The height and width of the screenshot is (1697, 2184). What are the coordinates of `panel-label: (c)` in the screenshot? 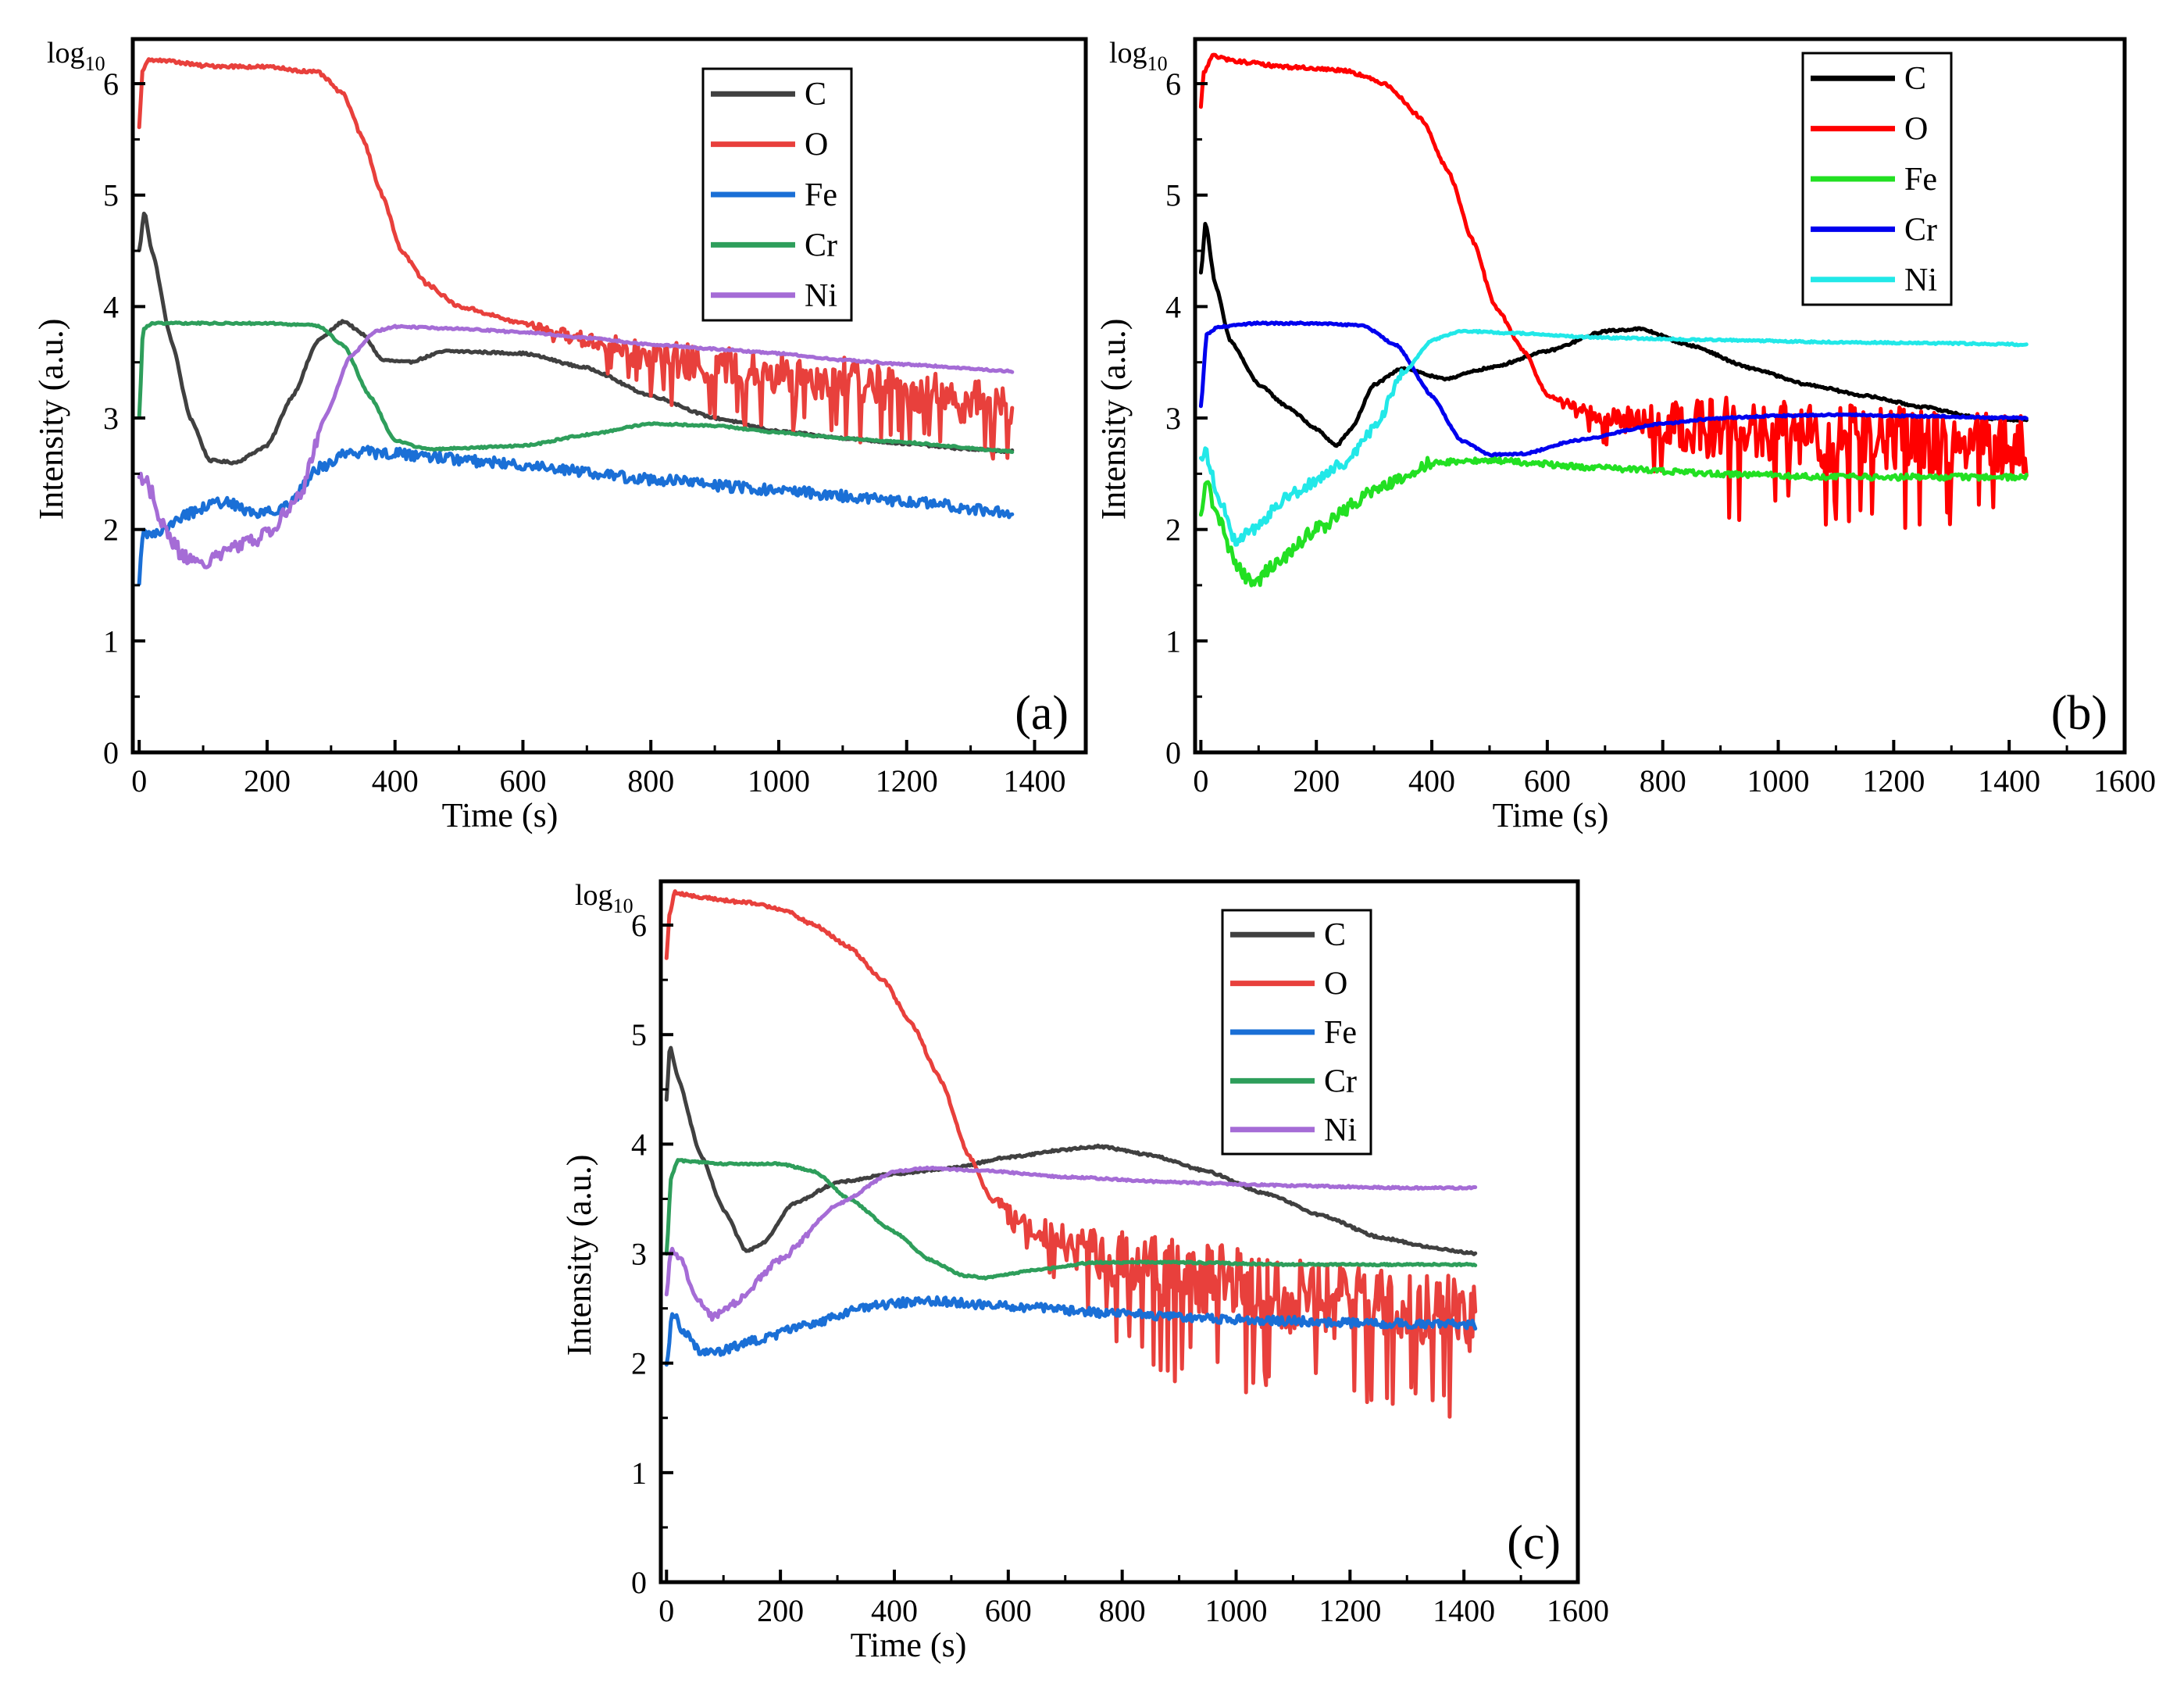 It's located at (1534, 1543).